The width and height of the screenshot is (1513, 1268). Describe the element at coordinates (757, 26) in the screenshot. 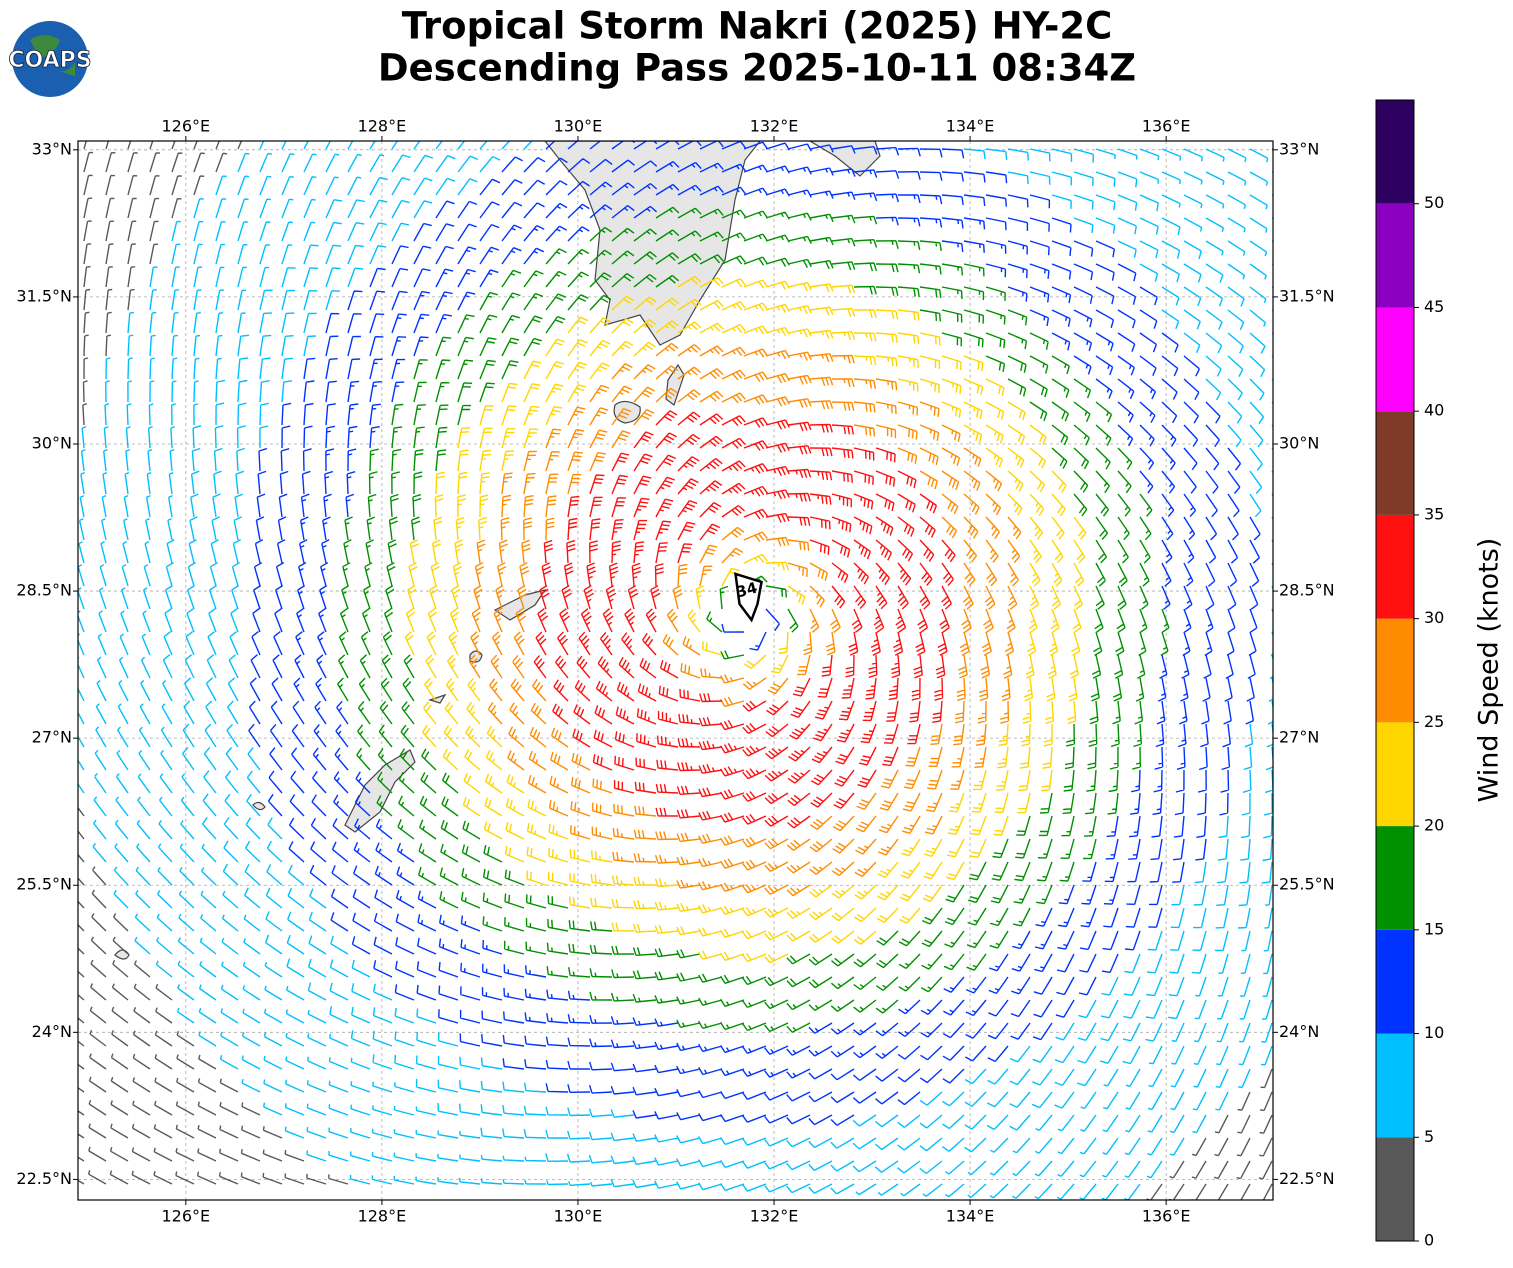

I see `title: Tropical Storm Nakri (2025) HY-2C` at that location.